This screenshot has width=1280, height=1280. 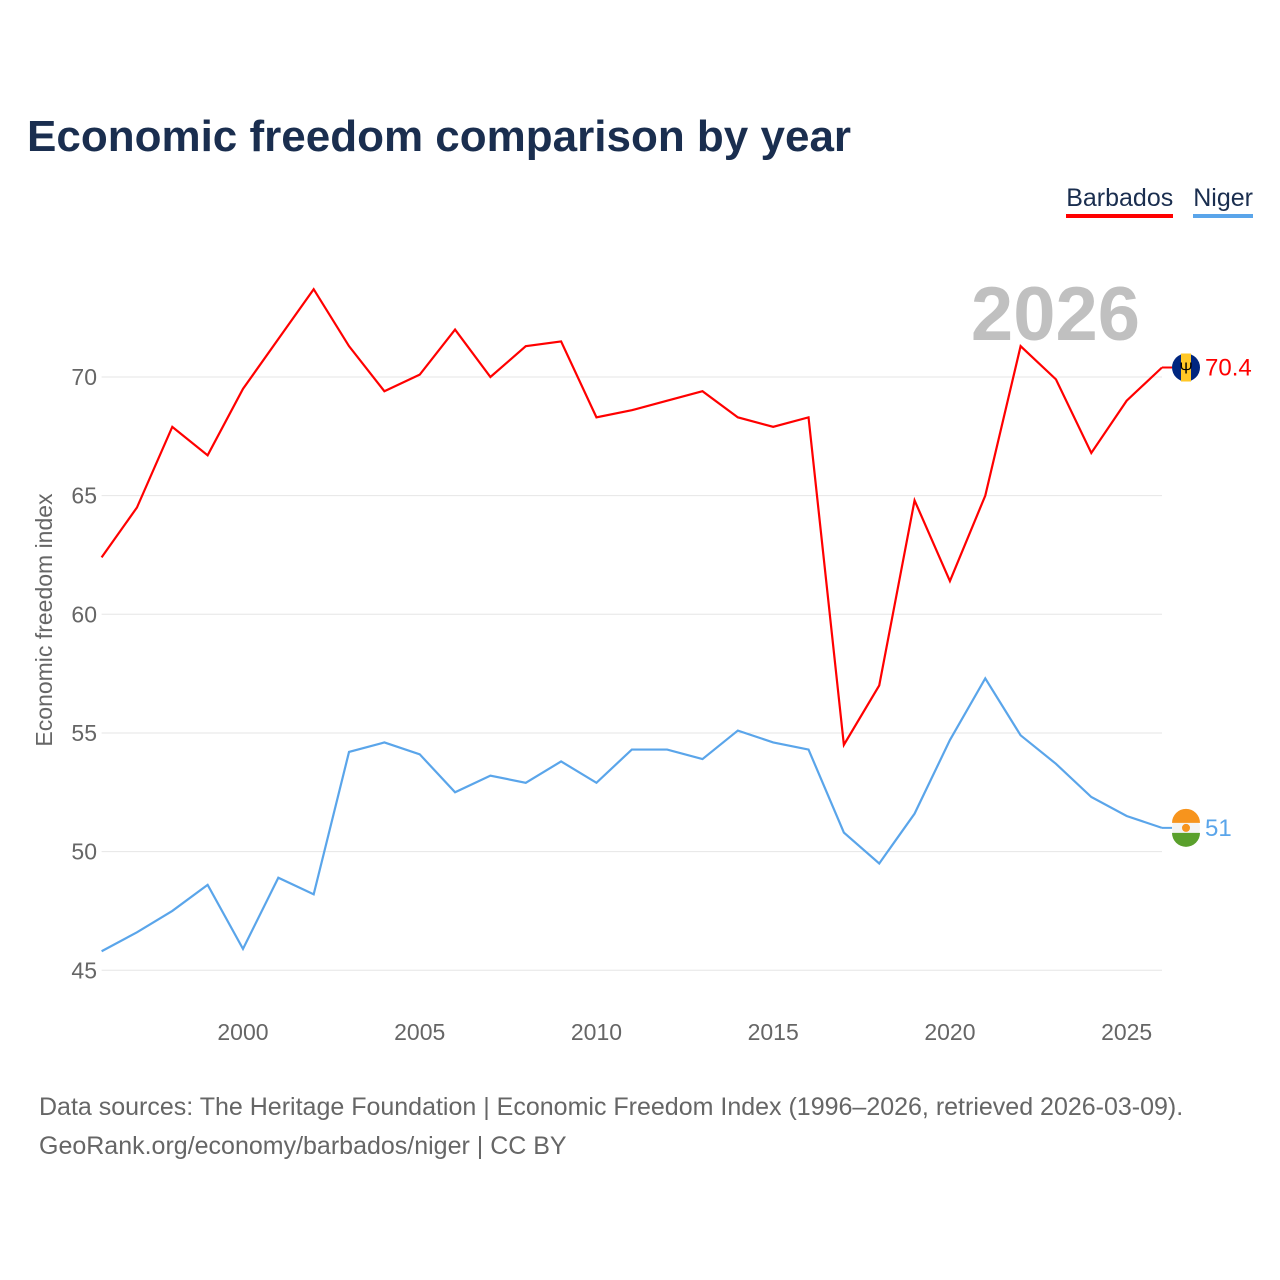 I want to click on legend-item-barbados: Barbados, so click(x=1120, y=201).